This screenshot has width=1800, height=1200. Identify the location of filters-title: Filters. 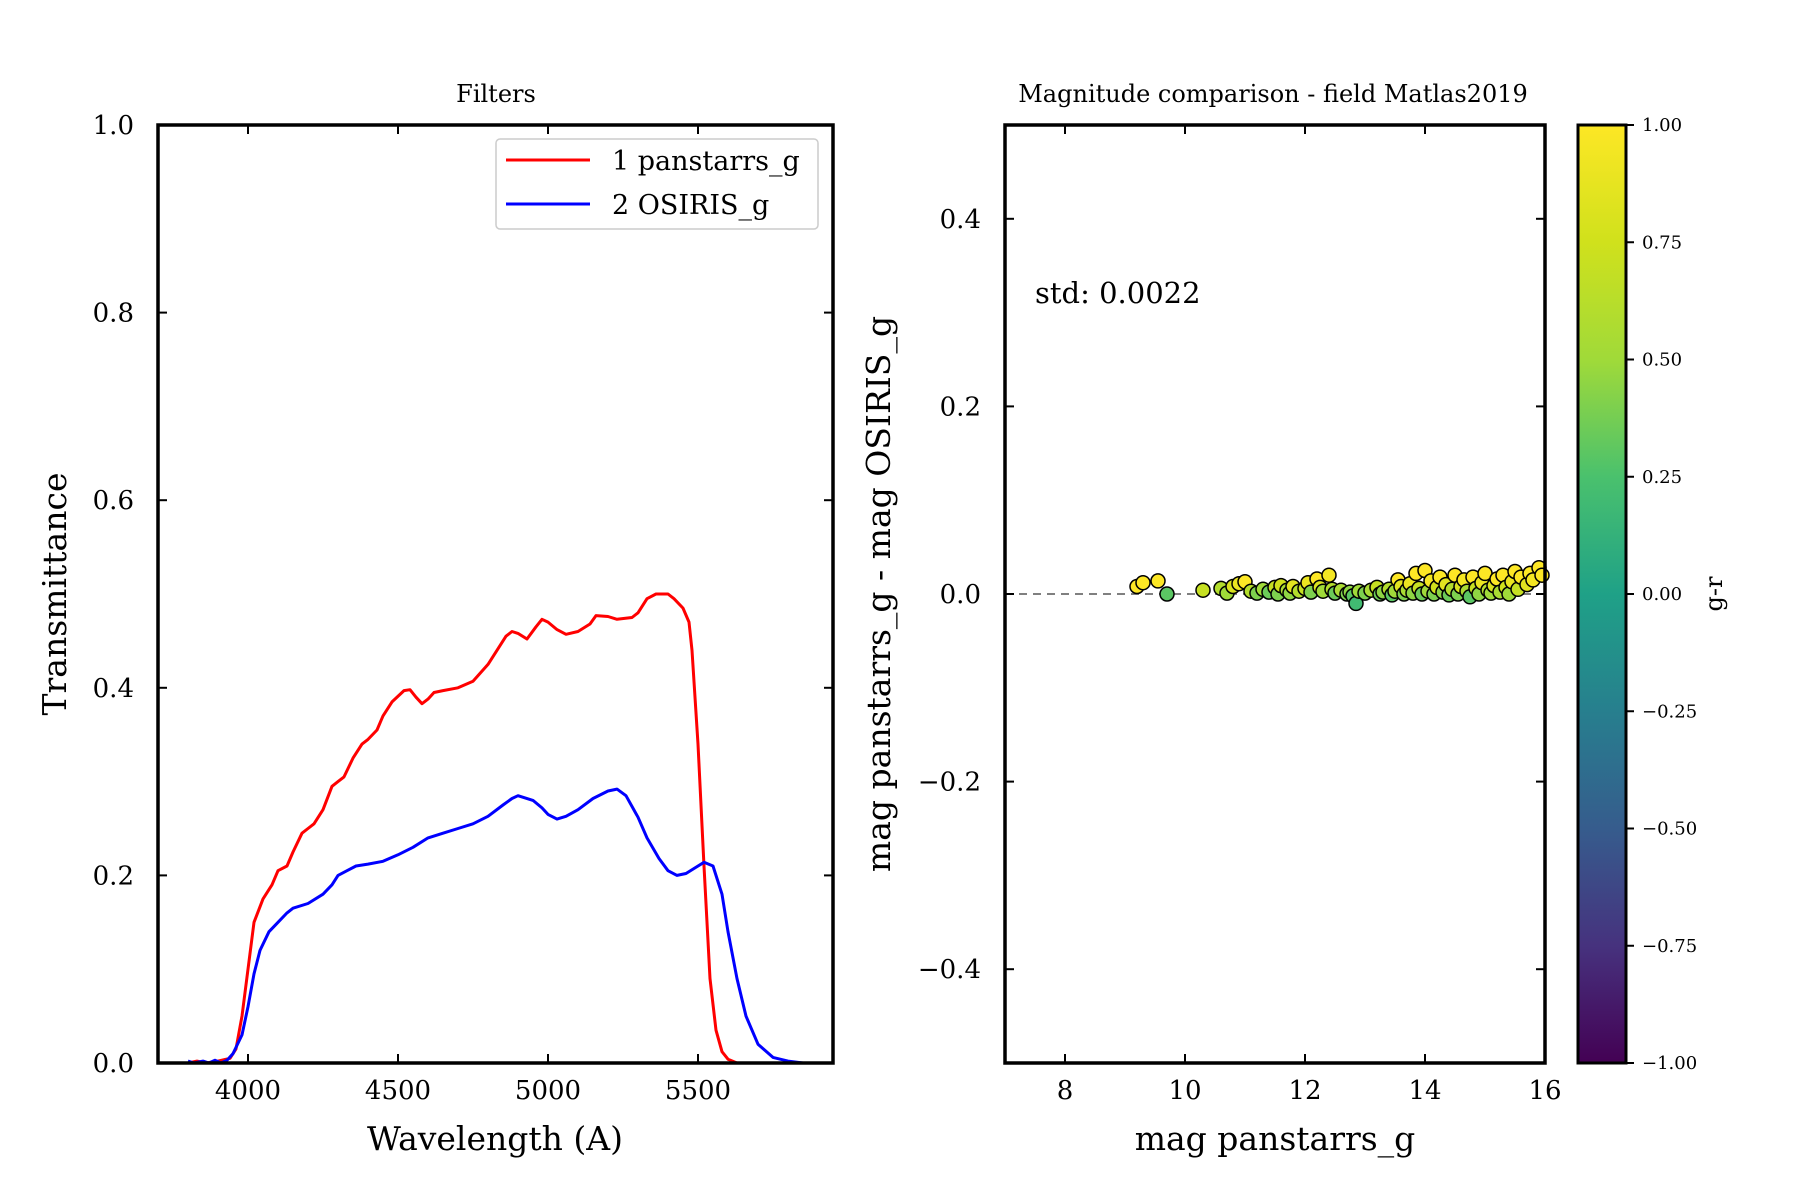
(496, 94).